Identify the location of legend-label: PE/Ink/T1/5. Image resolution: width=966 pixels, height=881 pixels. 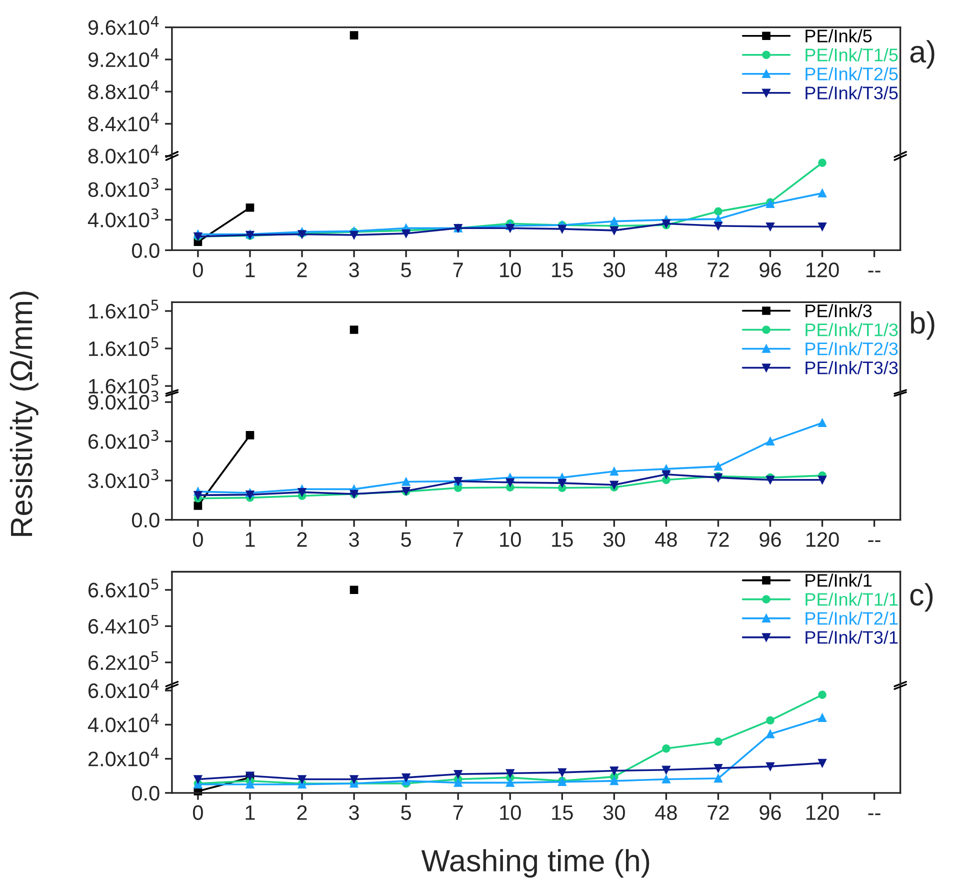
(852, 55).